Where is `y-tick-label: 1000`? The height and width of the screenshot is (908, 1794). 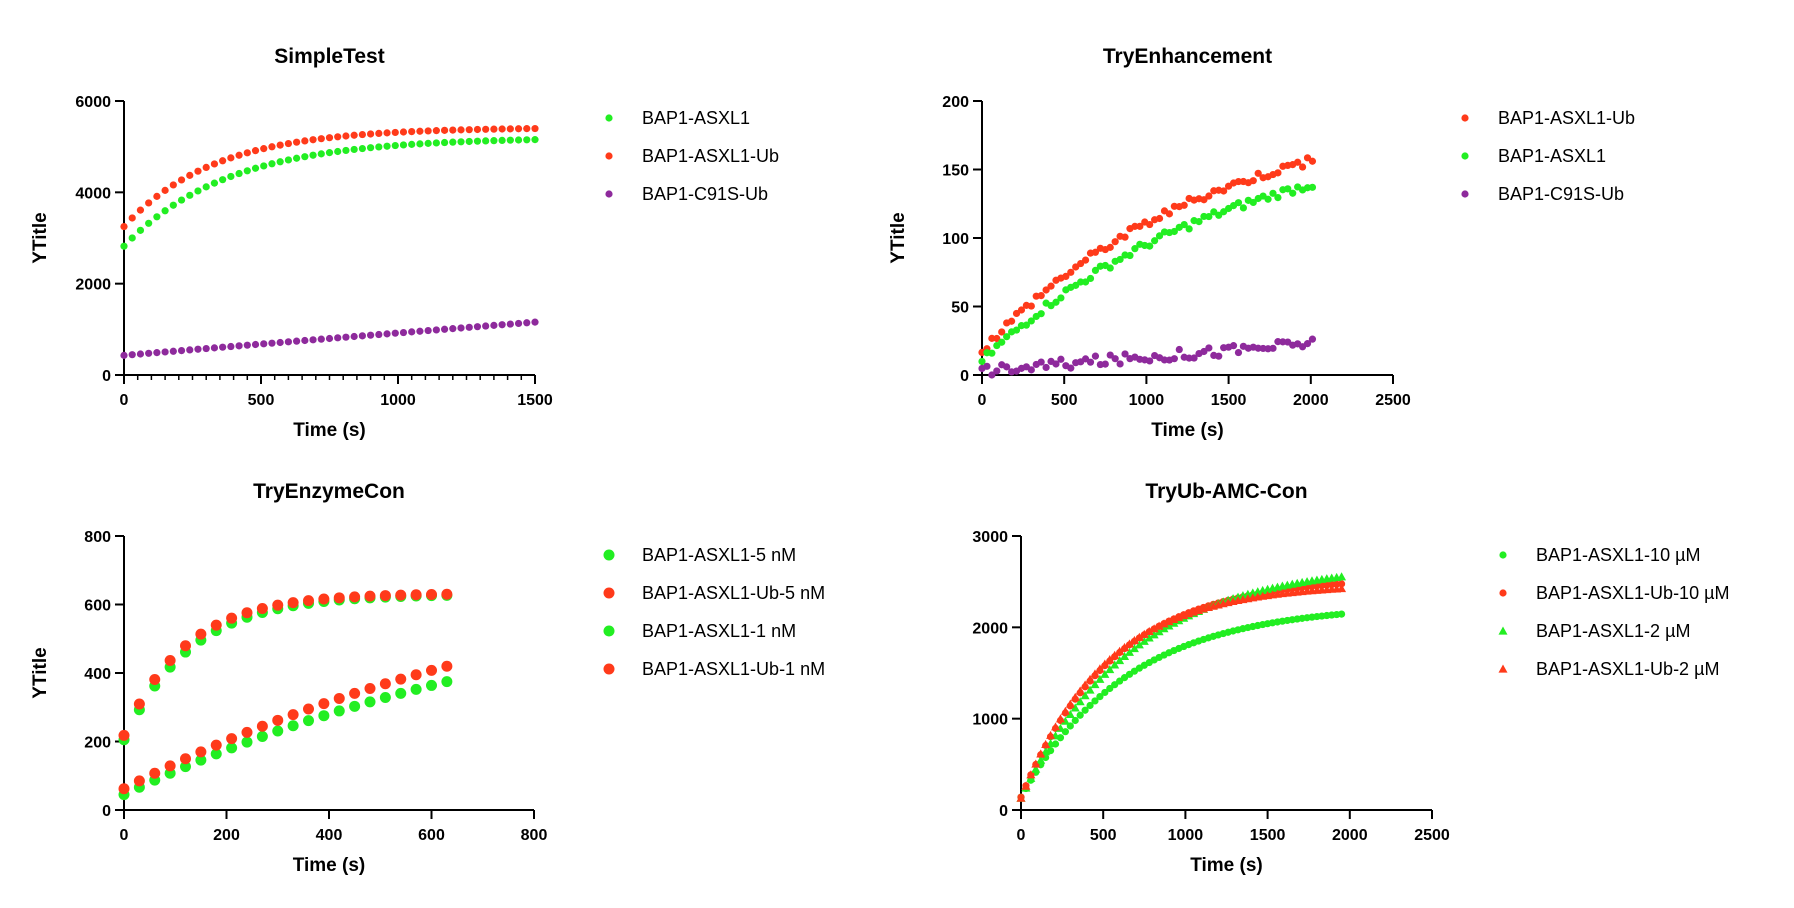 y-tick-label: 1000 is located at coordinates (990, 720).